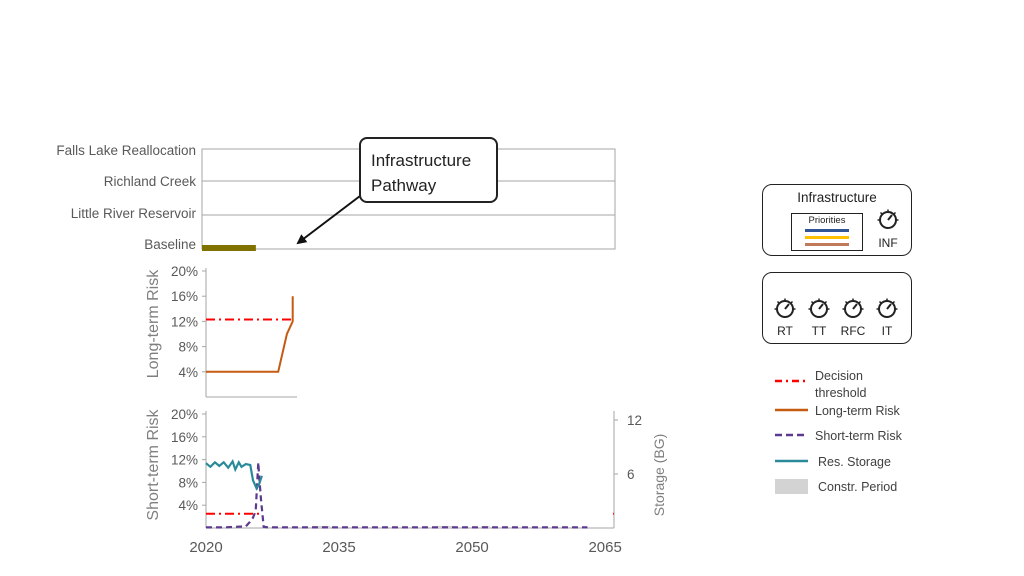 This screenshot has height=576, width=1024. I want to click on x-tick-label: 2035, so click(338, 547).